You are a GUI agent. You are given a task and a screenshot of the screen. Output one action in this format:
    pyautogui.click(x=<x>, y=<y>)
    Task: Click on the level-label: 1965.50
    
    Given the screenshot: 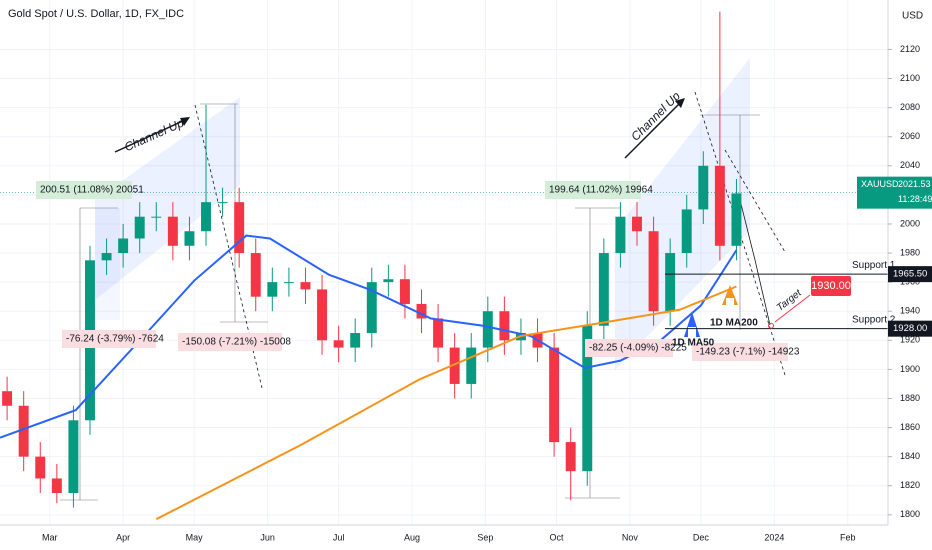 What is the action you would take?
    pyautogui.click(x=910, y=274)
    